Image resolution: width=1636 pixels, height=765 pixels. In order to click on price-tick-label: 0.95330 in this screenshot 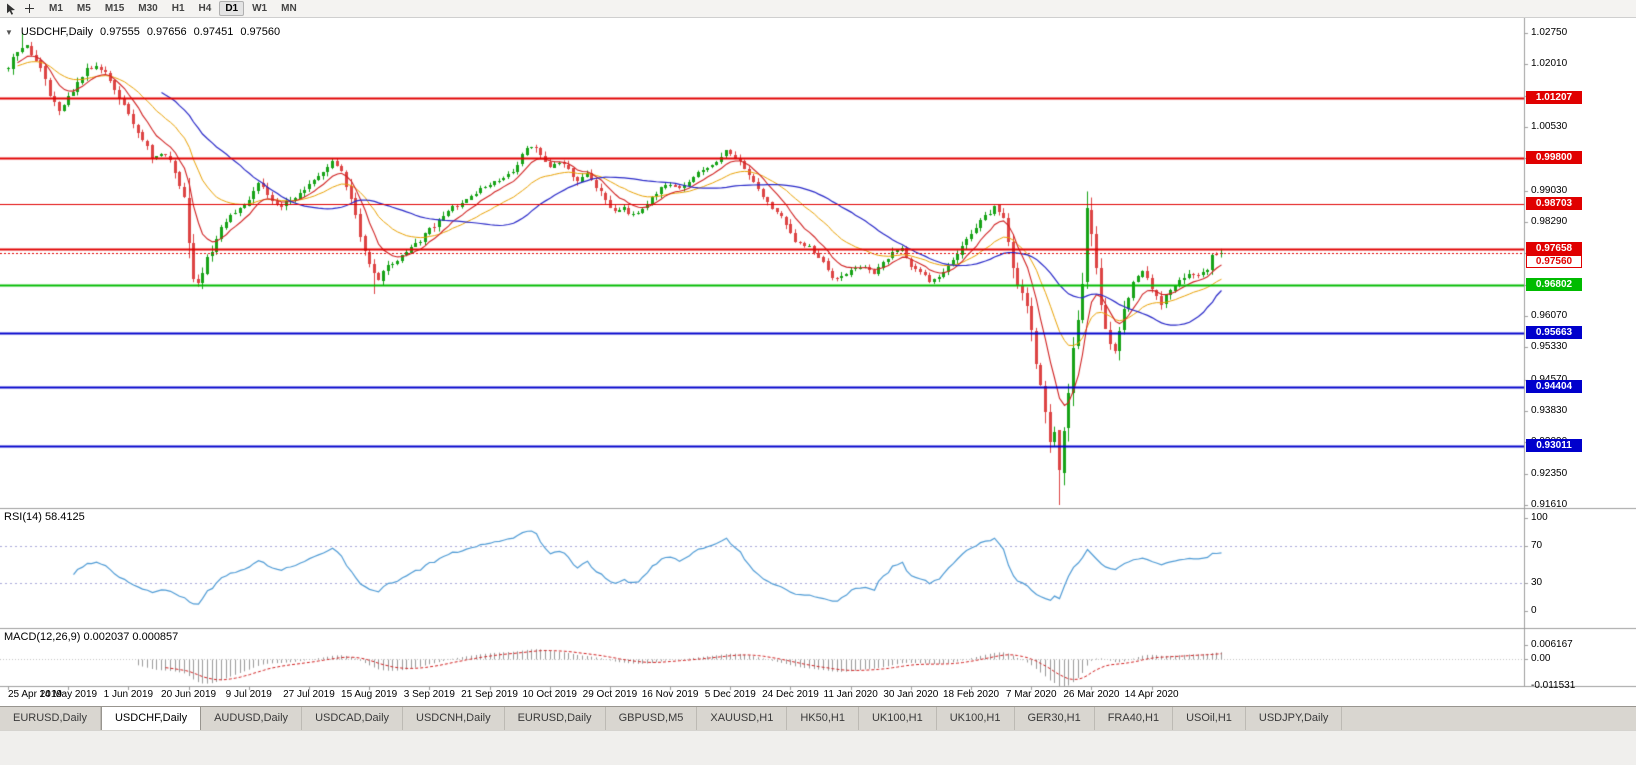, I will do `click(1549, 346)`.